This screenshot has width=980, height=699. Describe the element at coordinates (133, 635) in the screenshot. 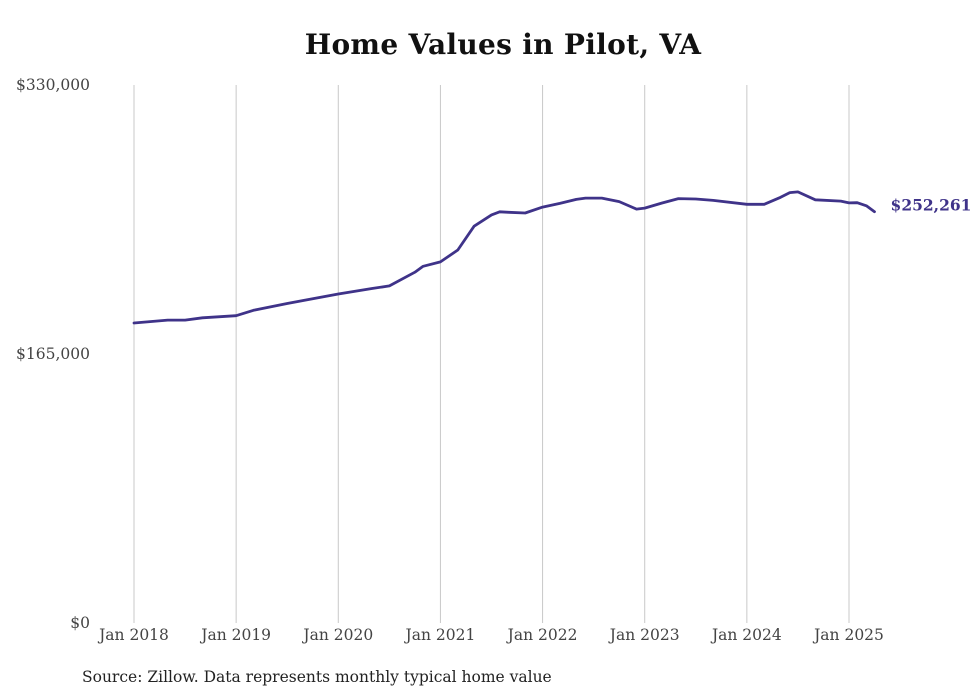

I see `x-tick-label: Jan 2018` at that location.